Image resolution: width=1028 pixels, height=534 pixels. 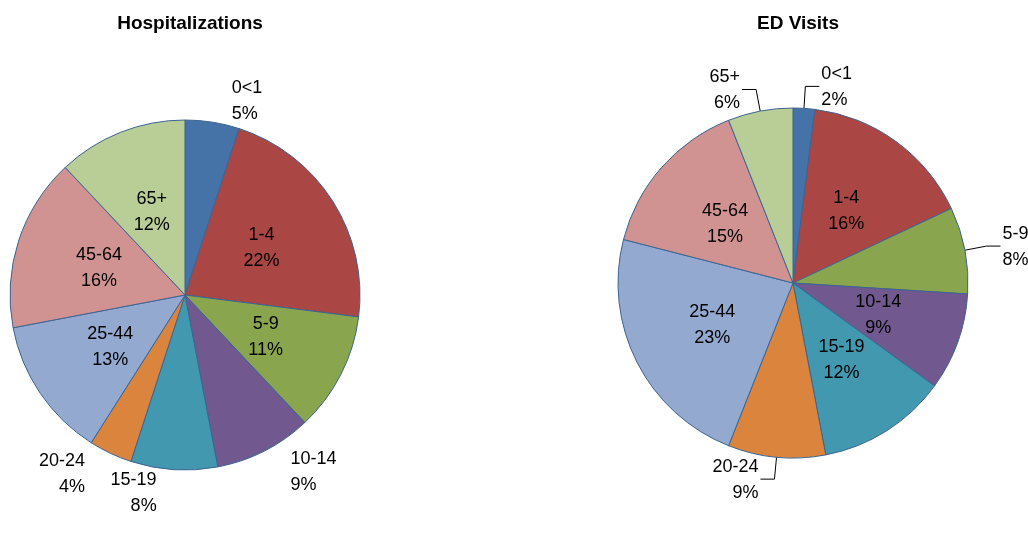 I want to click on data-label: 11%, so click(x=265, y=349).